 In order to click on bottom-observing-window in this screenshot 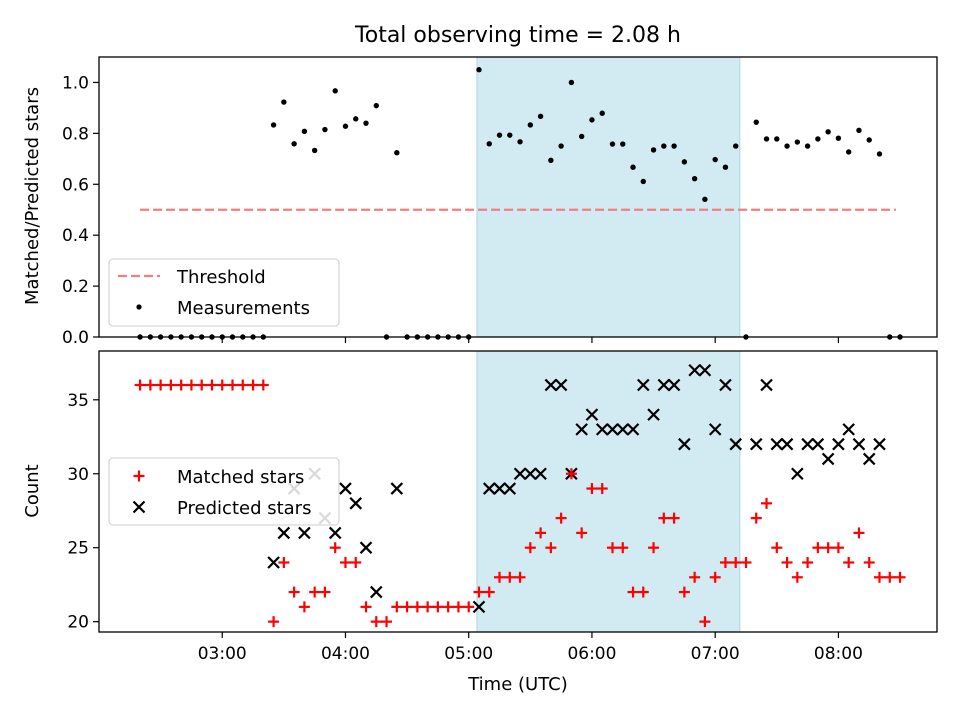, I will do `click(608, 491)`.